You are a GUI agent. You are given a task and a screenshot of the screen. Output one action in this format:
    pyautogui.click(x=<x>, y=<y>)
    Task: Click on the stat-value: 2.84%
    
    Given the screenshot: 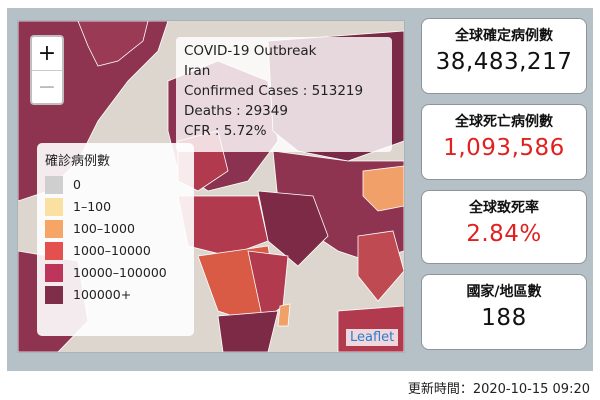 What is the action you would take?
    pyautogui.click(x=504, y=234)
    